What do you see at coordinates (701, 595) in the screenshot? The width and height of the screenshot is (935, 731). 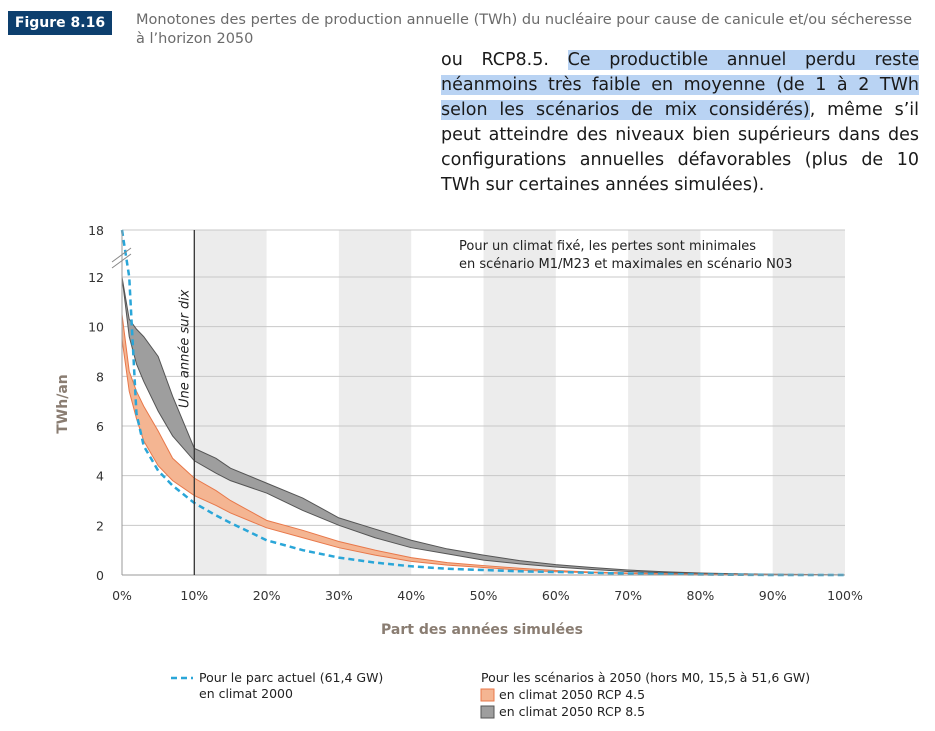 I see `x-tick-label: 80%` at bounding box center [701, 595].